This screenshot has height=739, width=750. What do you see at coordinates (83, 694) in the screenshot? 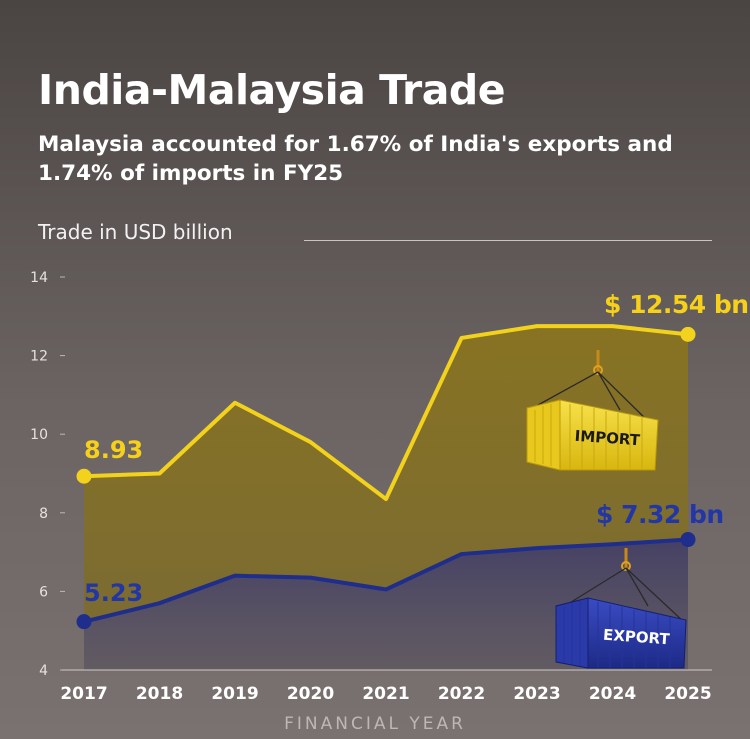
I see `x-tick-label: 2017` at bounding box center [83, 694].